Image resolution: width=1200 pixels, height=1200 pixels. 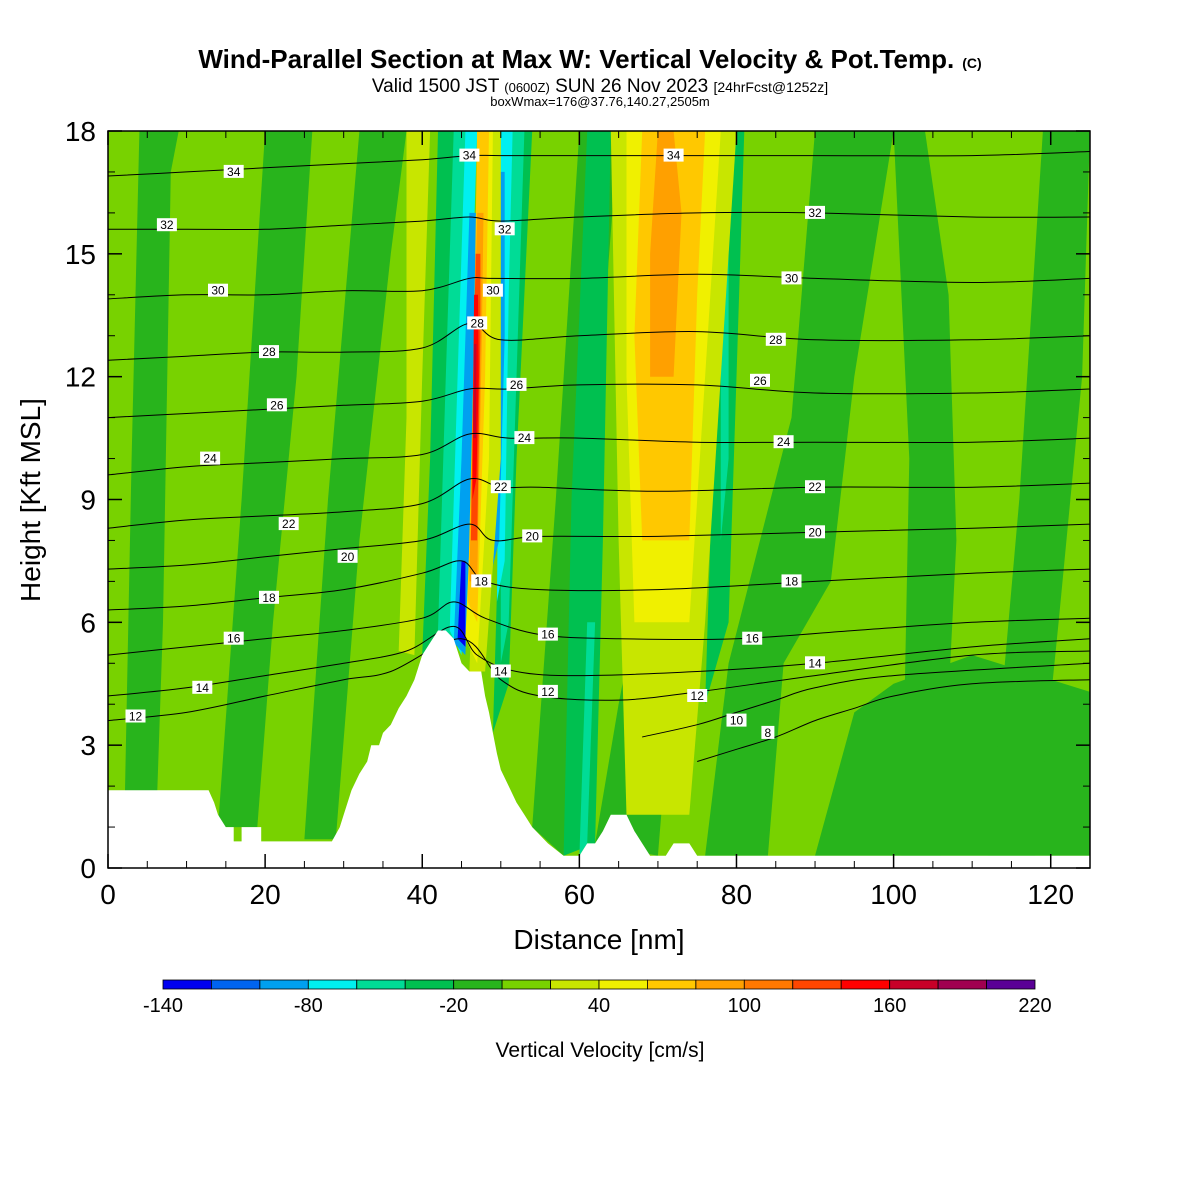 I want to click on contour-label-text: 12, so click(x=698, y=696).